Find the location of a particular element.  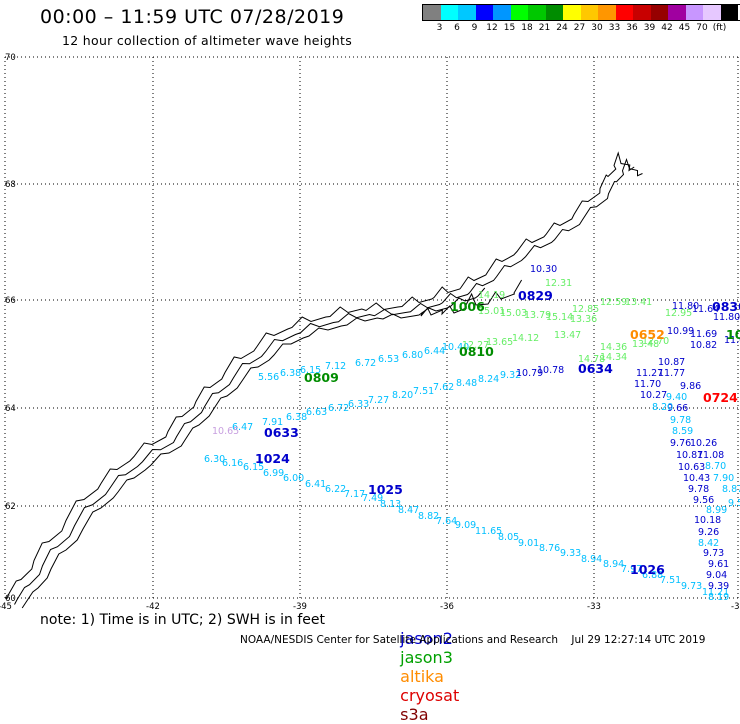

longitude-label: -42 is located at coordinates (153, 607).